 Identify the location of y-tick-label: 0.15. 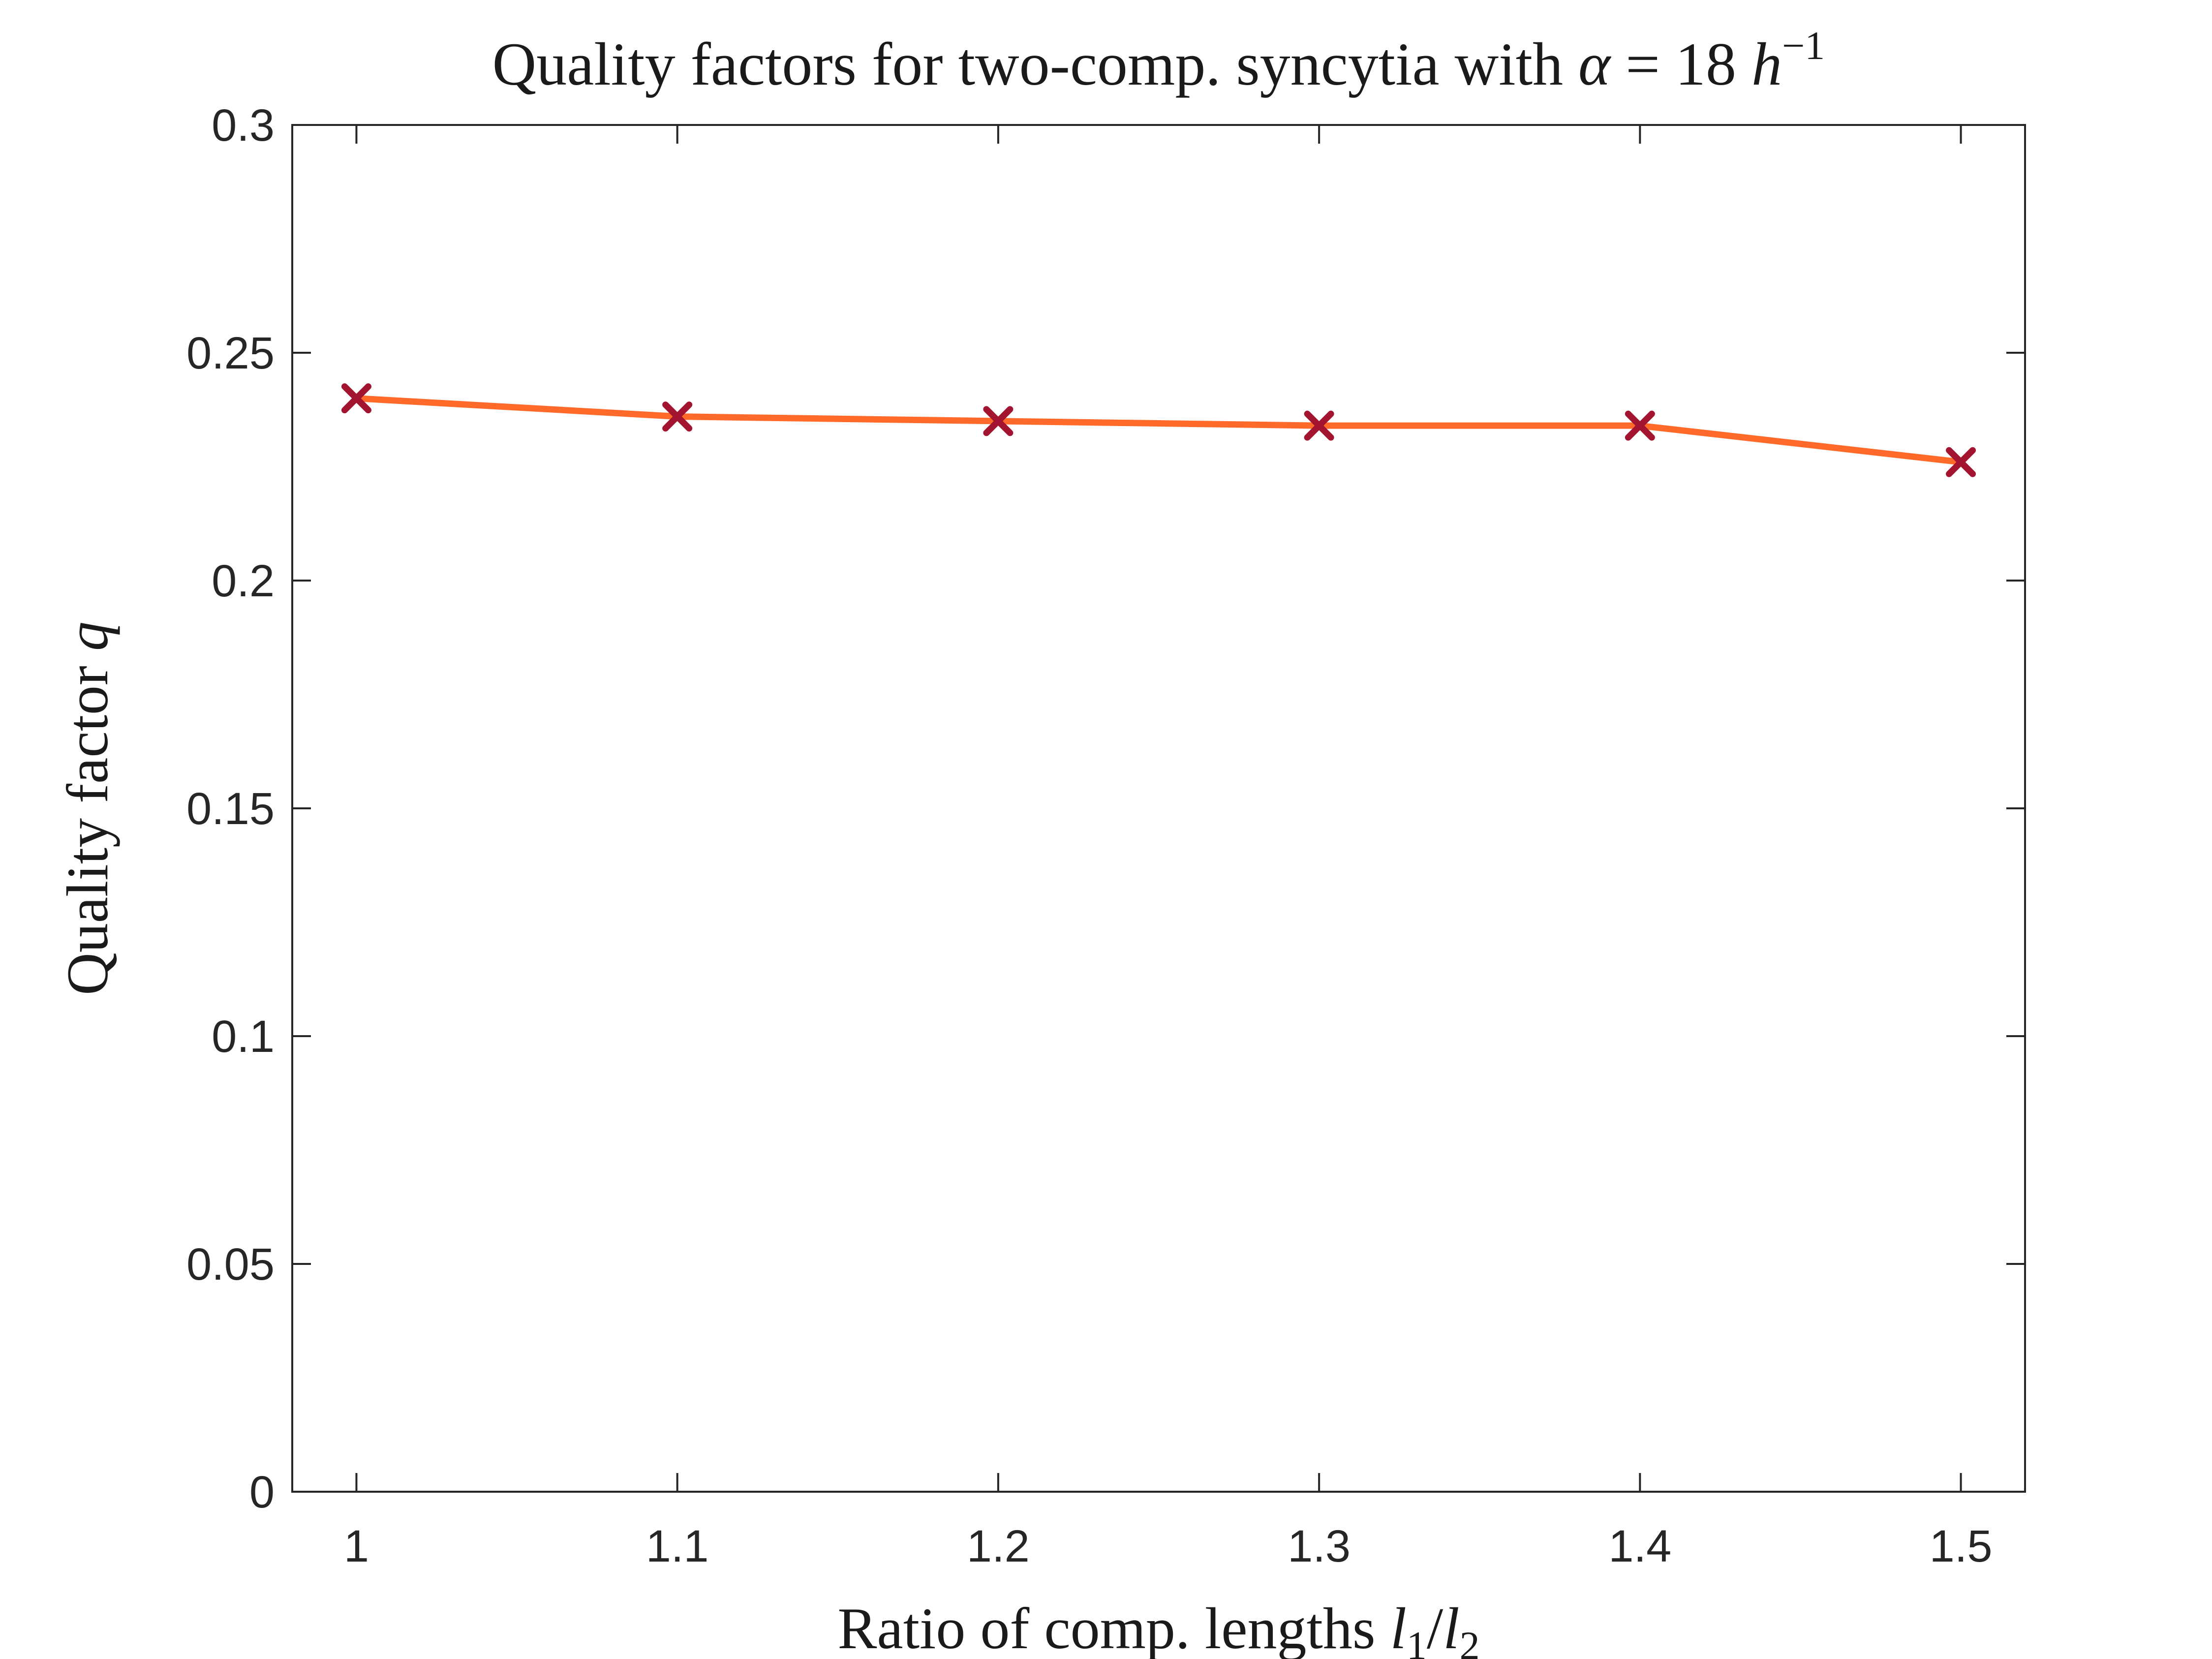
(230, 809).